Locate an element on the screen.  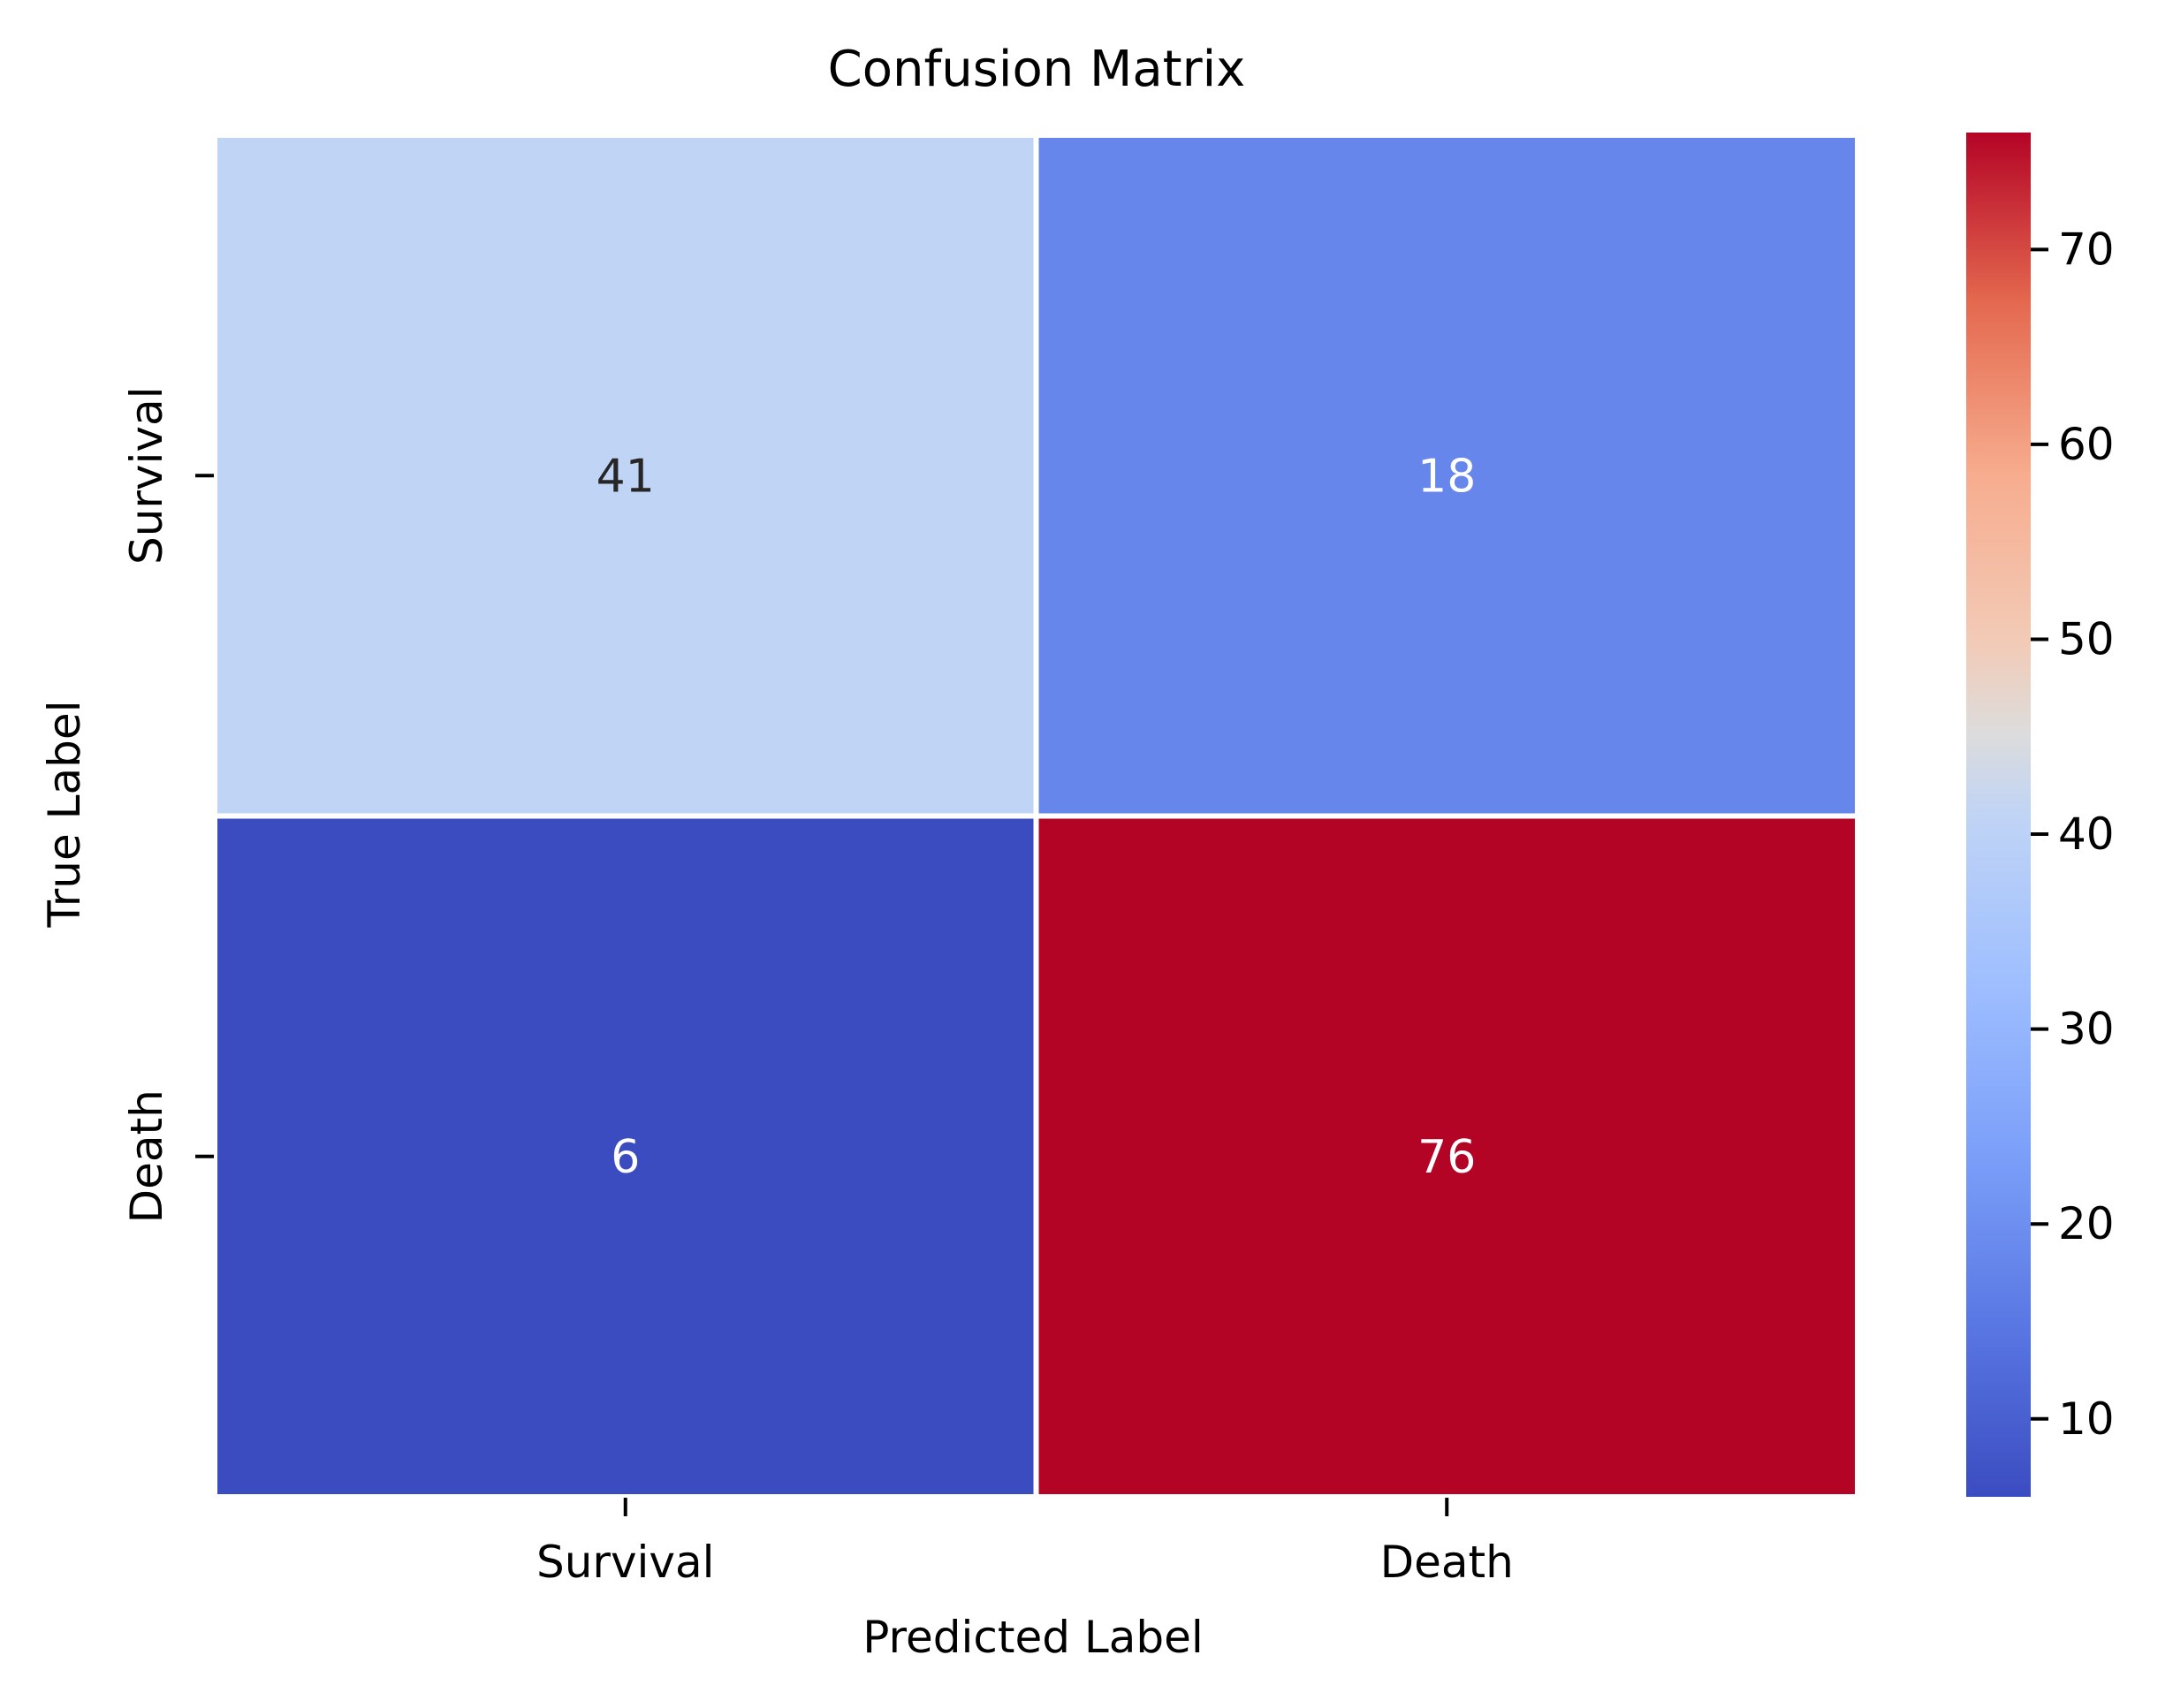
x-axis-label: Predicted Label is located at coordinates (1033, 1637).